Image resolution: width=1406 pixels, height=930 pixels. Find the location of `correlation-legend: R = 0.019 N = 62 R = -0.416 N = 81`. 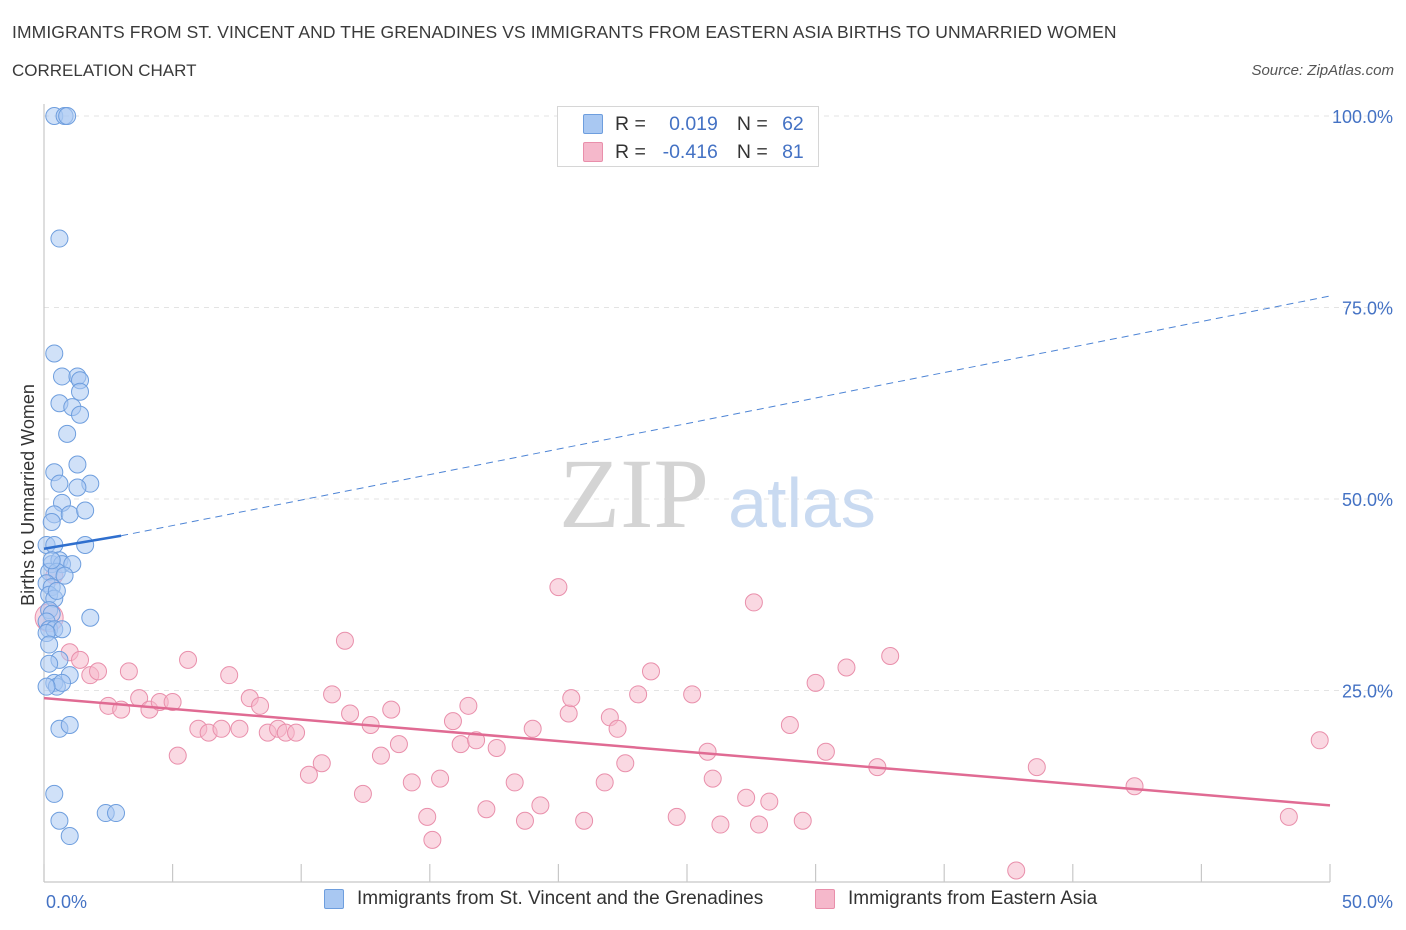

correlation-legend: R = 0.019 N = 62 R = -0.416 N = 81 is located at coordinates (688, 136).